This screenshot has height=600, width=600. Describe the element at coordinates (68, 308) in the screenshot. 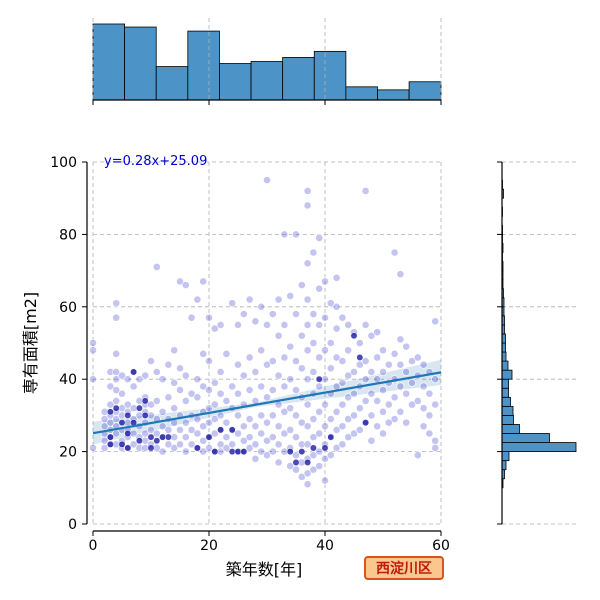

I see `y-tick-label: 60` at that location.